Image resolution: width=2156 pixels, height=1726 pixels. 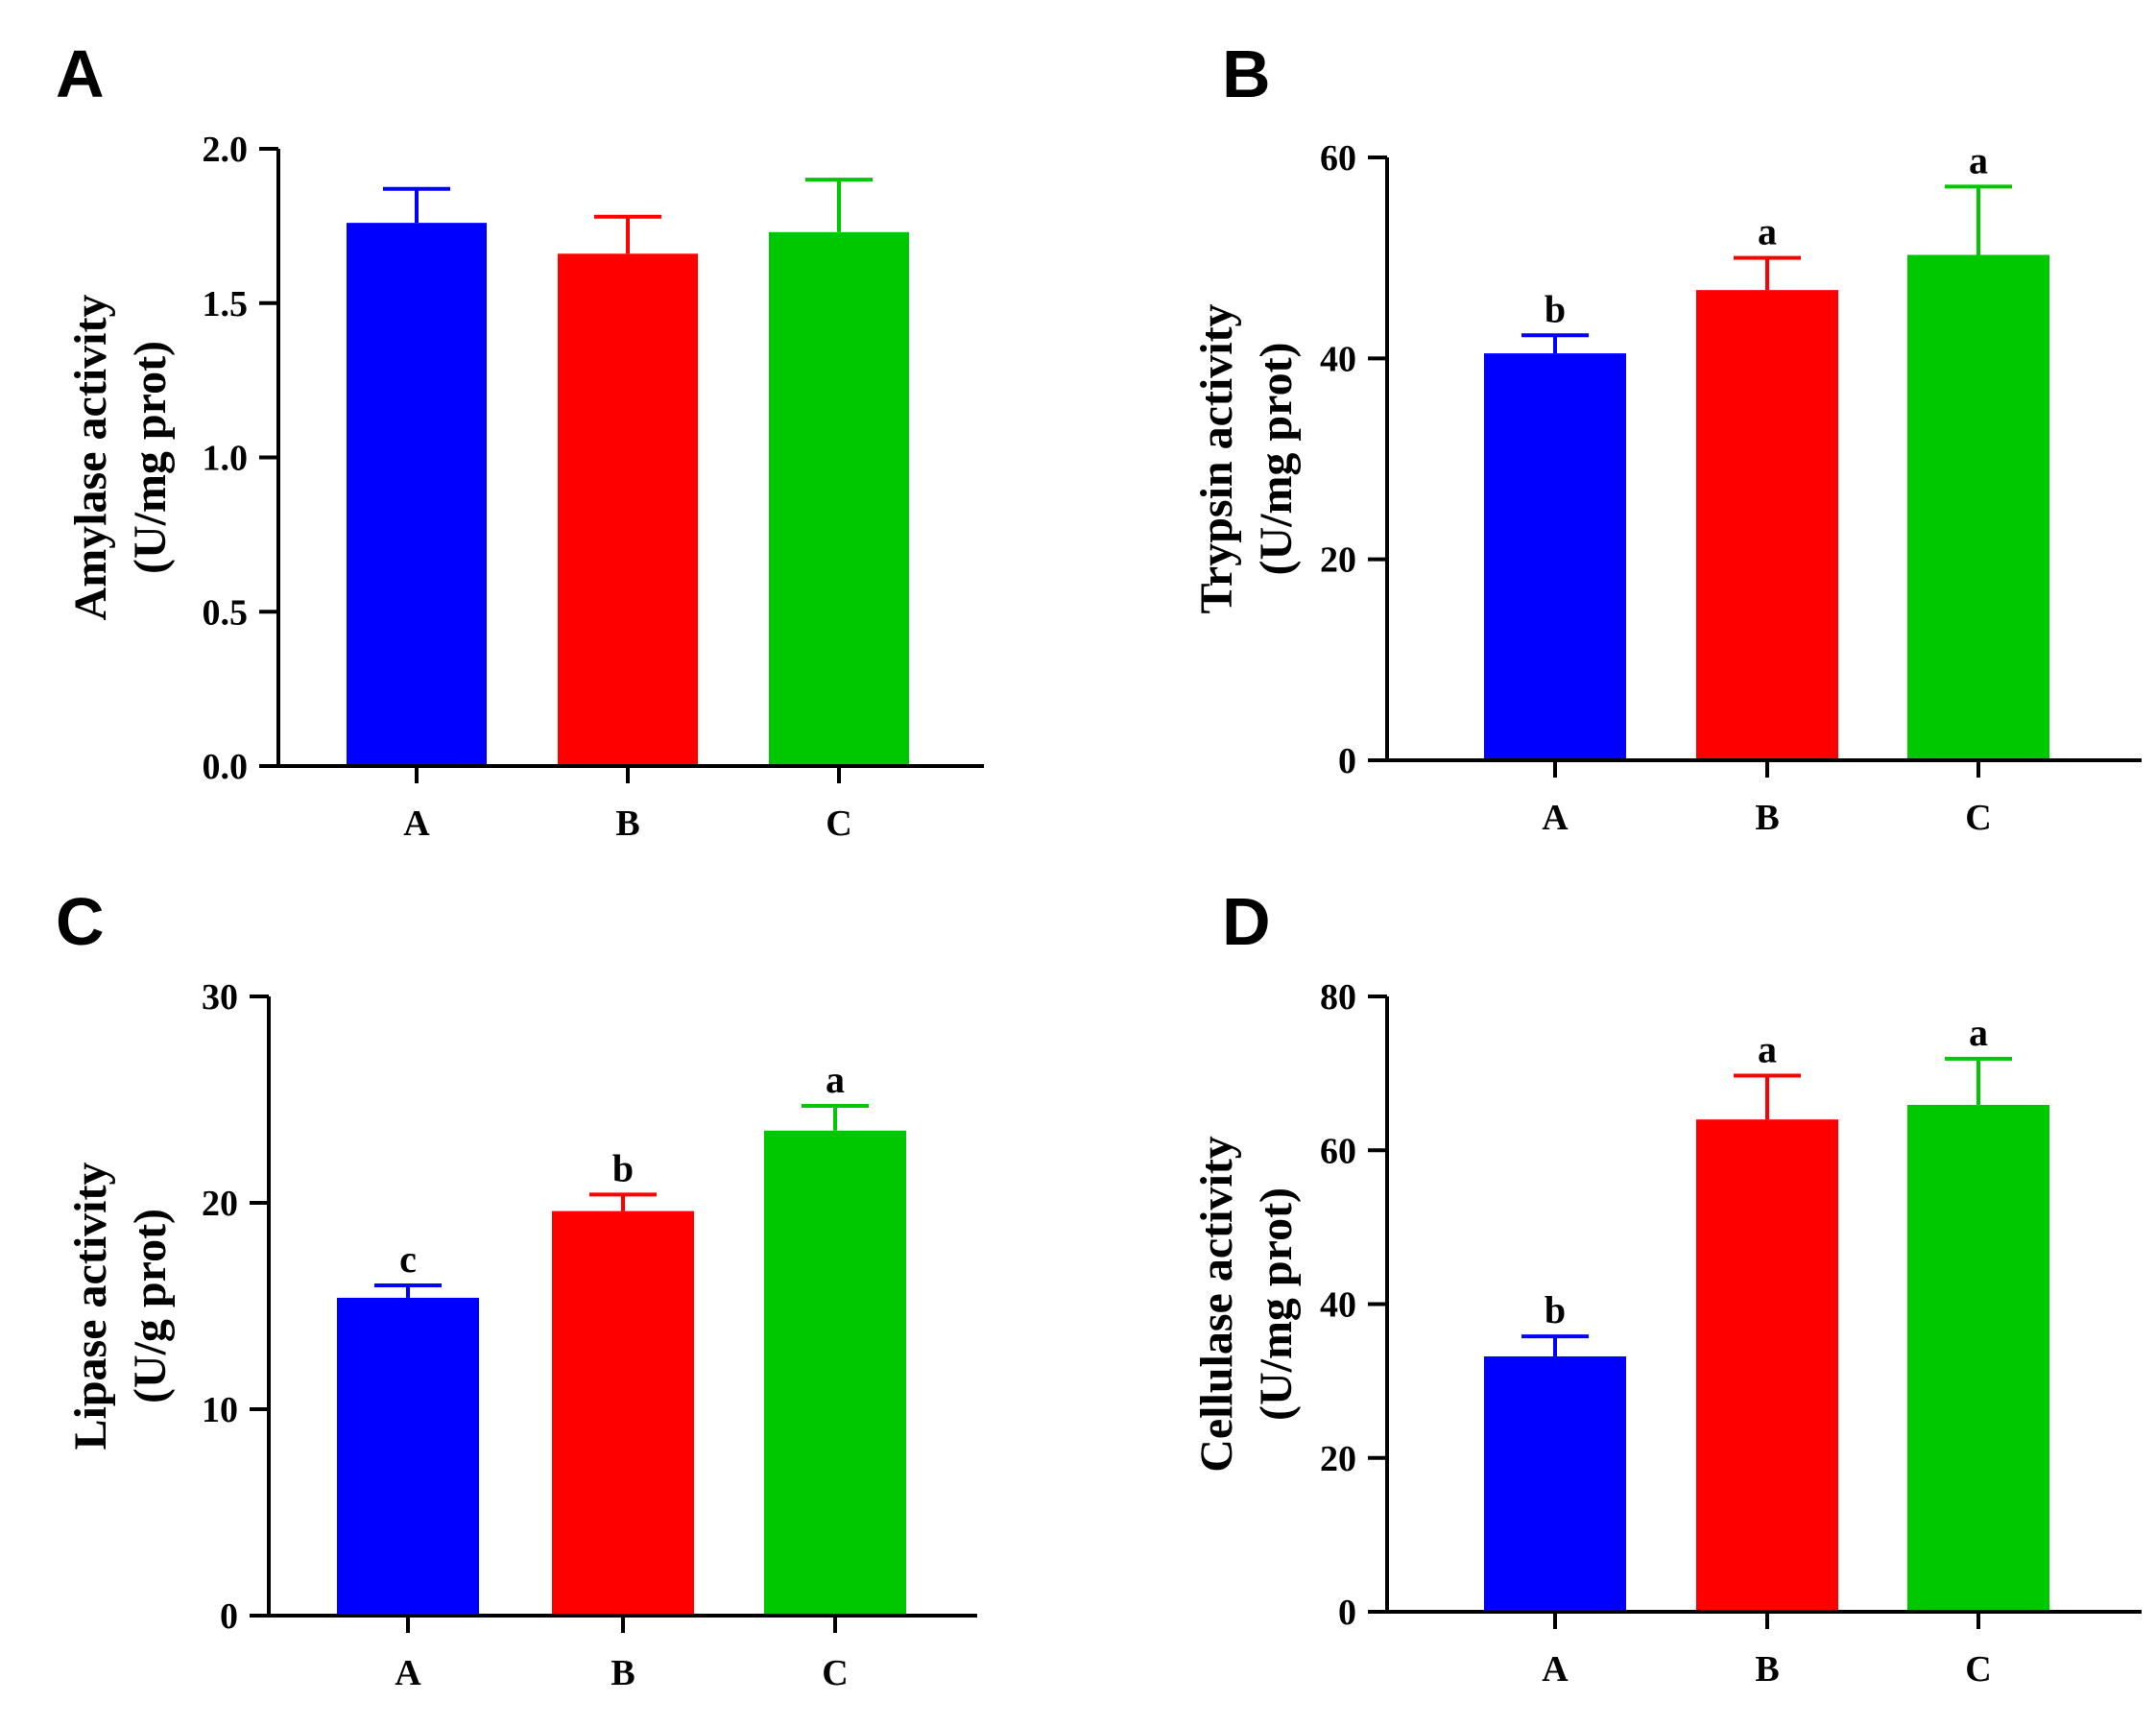 I want to click on y-axis-label: Trypsin activity (U/mg prot), so click(x=1246, y=458).